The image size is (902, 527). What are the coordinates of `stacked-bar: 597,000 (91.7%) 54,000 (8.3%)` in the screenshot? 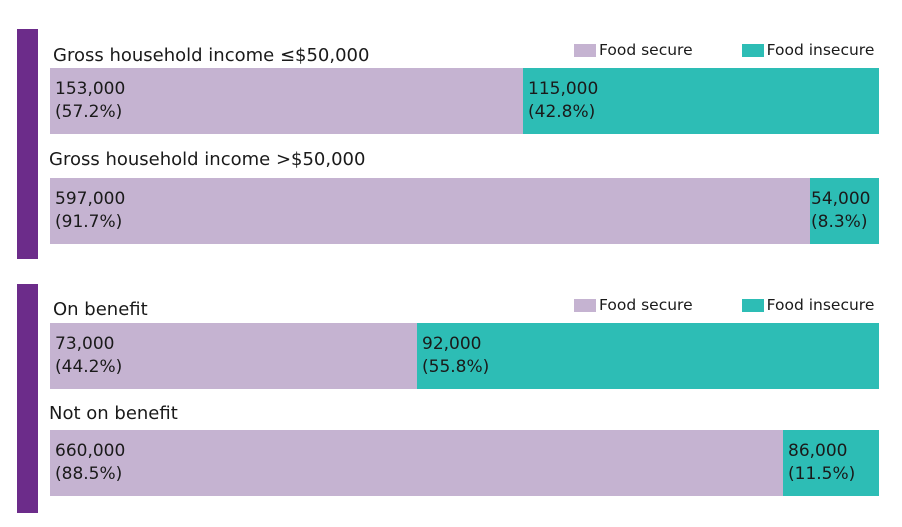 It's located at (464, 211).